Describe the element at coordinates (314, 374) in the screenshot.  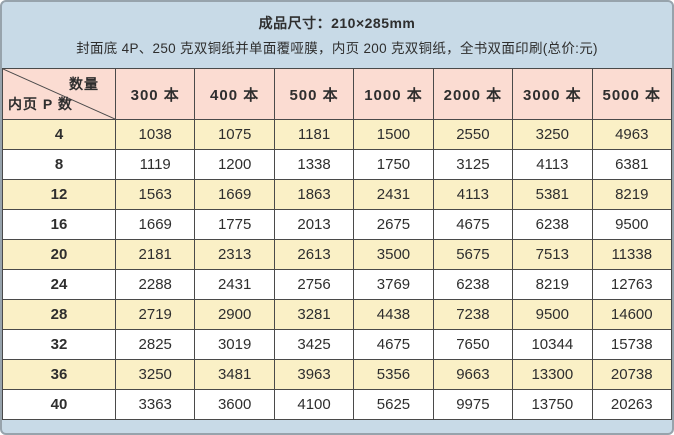
I see `price-cell: 3963` at that location.